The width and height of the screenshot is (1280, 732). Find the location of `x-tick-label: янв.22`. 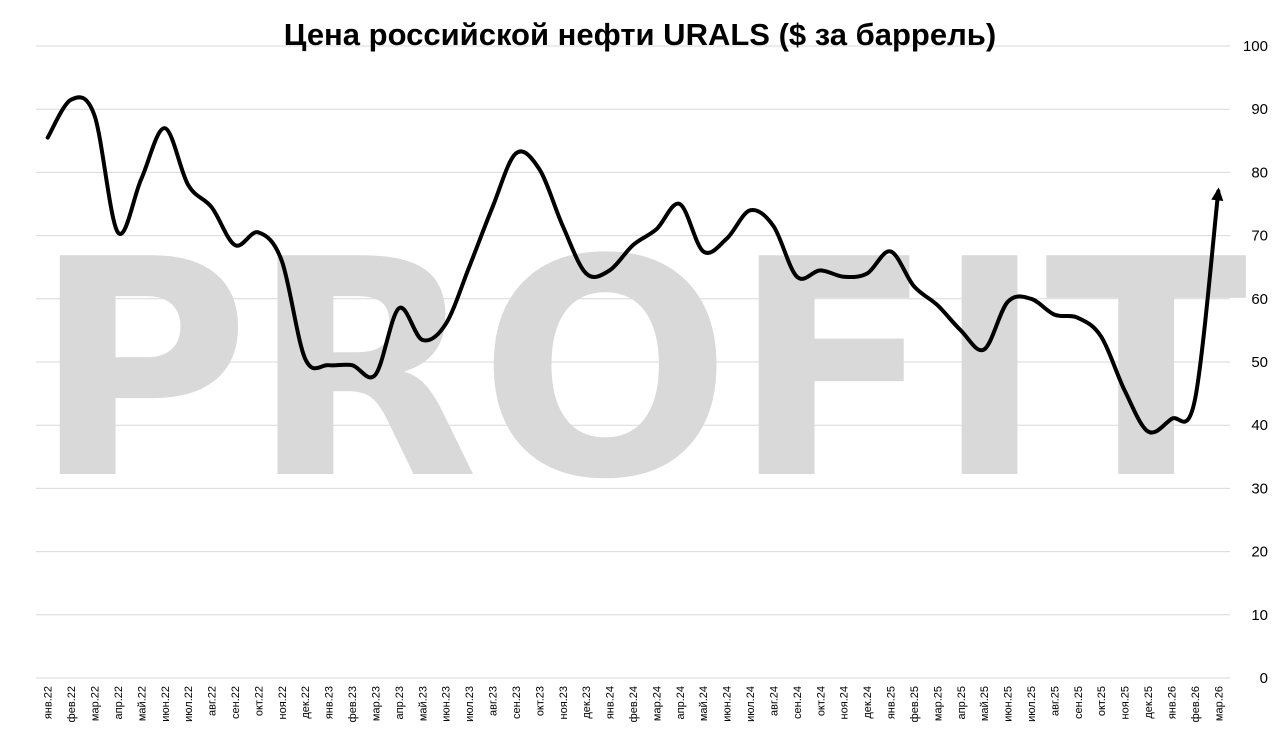

x-tick-label: янв.22 is located at coordinates (49, 702).